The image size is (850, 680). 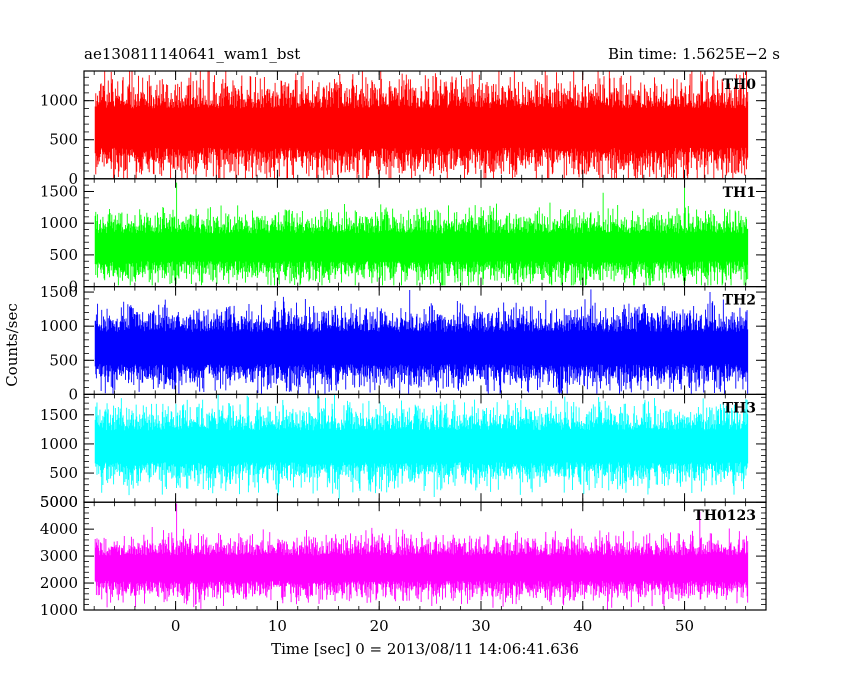 What do you see at coordinates (379, 626) in the screenshot?
I see `x-tick-label: 20` at bounding box center [379, 626].